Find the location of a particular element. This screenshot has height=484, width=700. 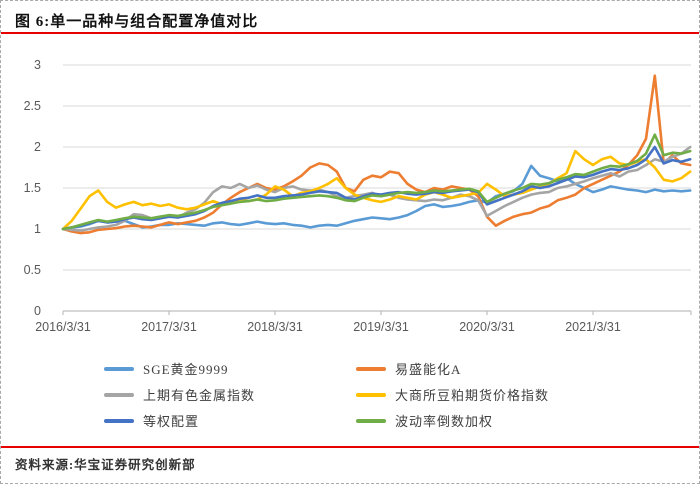

legend-label: 波动率倒数加权 is located at coordinates (444, 421).